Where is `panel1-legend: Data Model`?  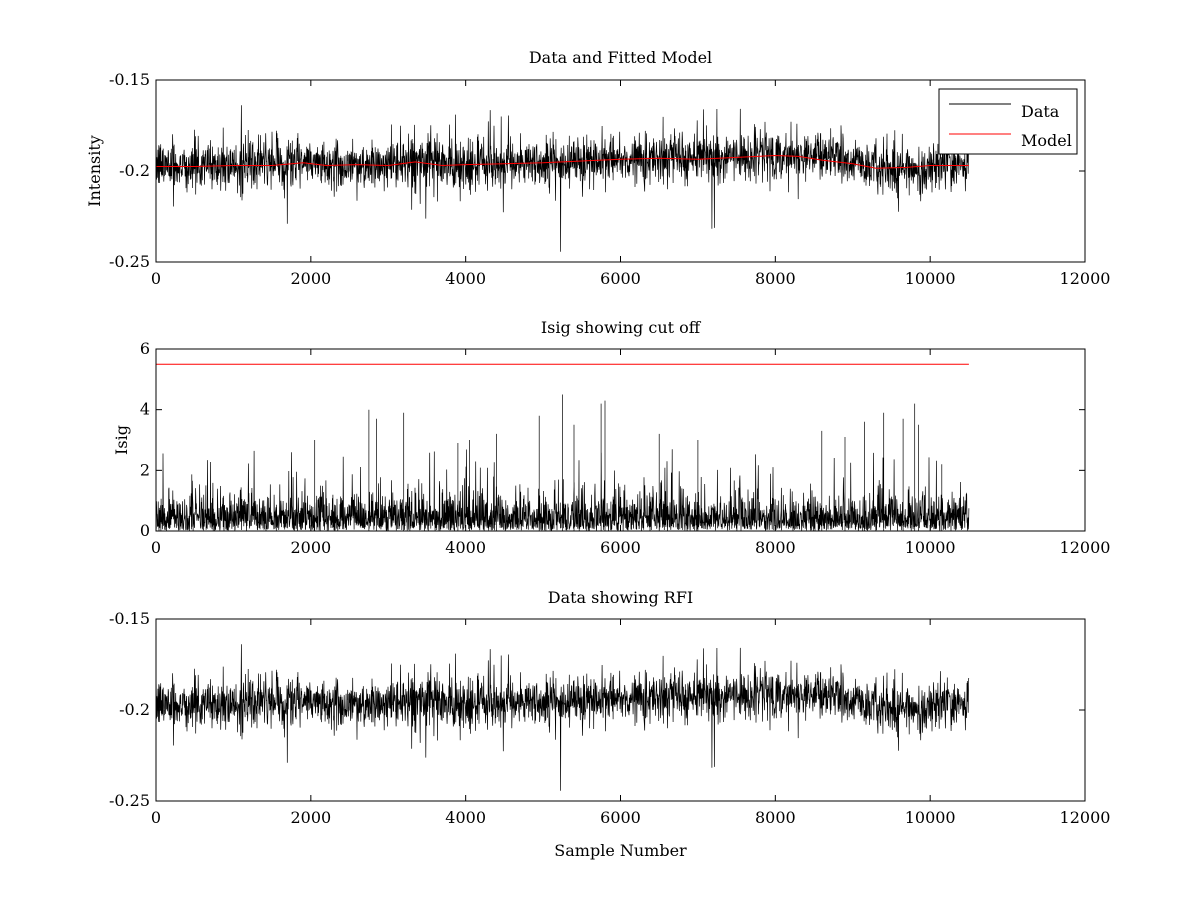 panel1-legend: Data Model is located at coordinates (1008, 121).